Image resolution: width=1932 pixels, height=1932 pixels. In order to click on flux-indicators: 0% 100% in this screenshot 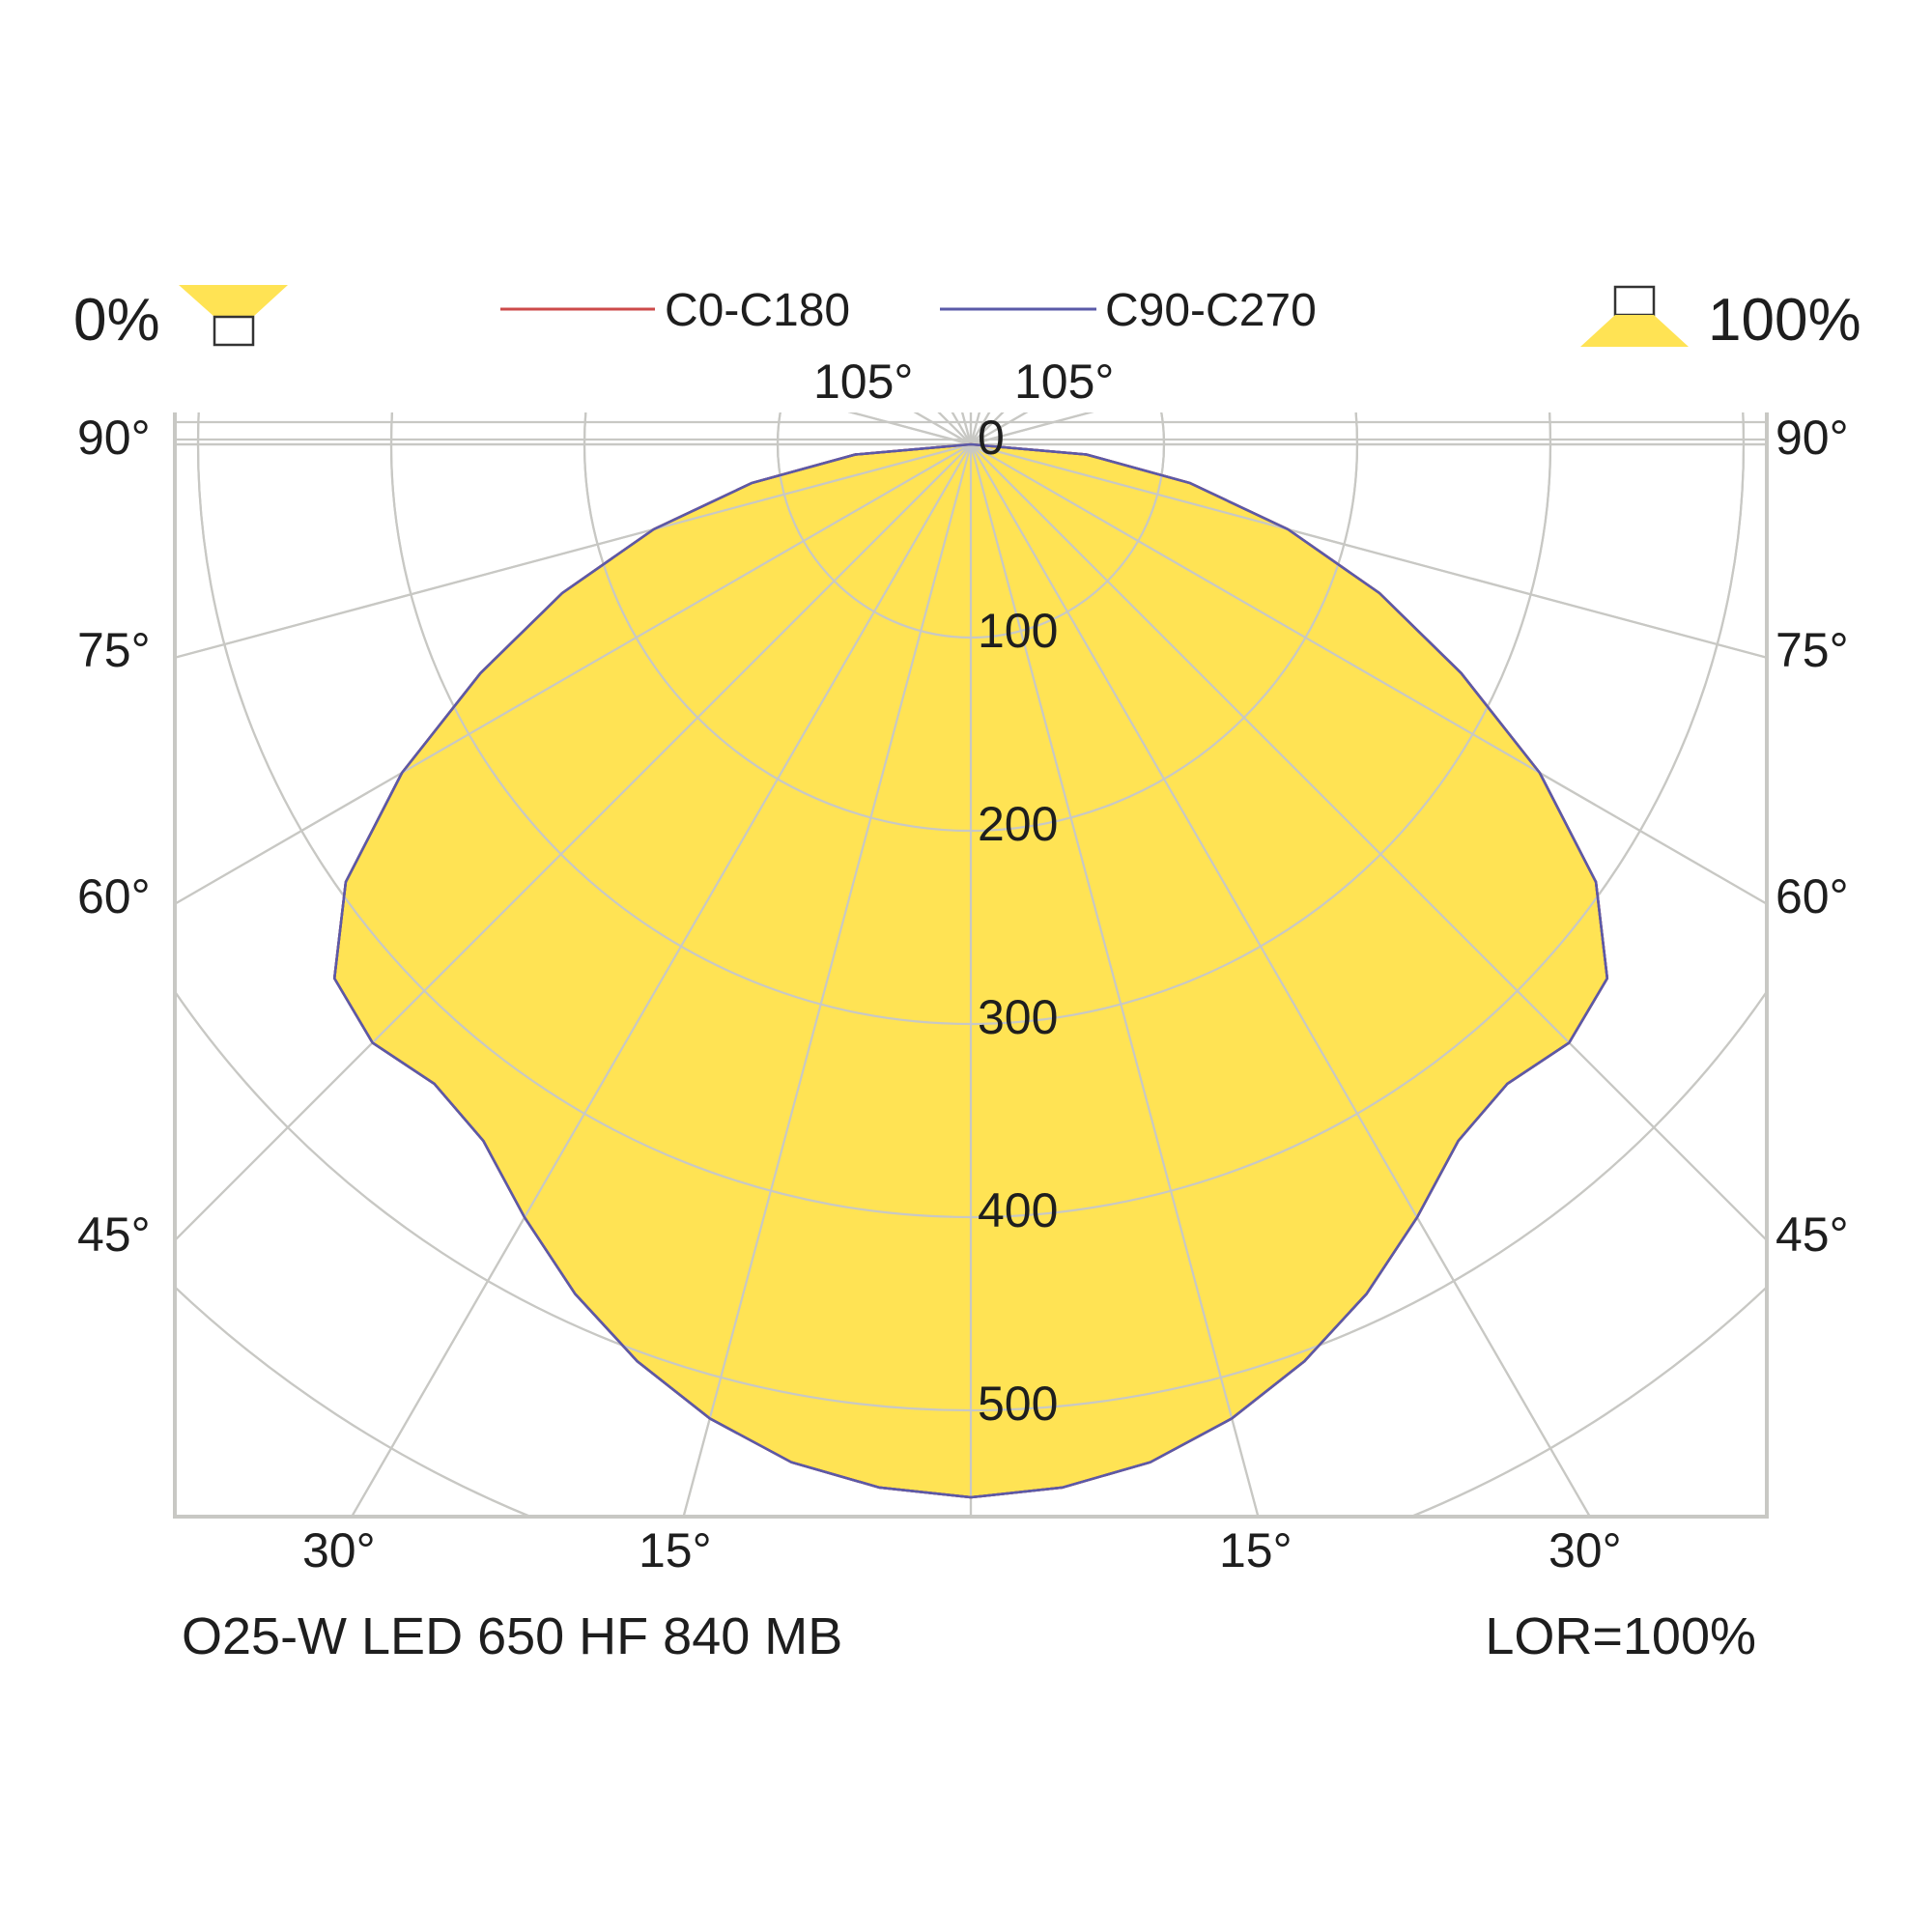, I will do `click(967, 319)`.